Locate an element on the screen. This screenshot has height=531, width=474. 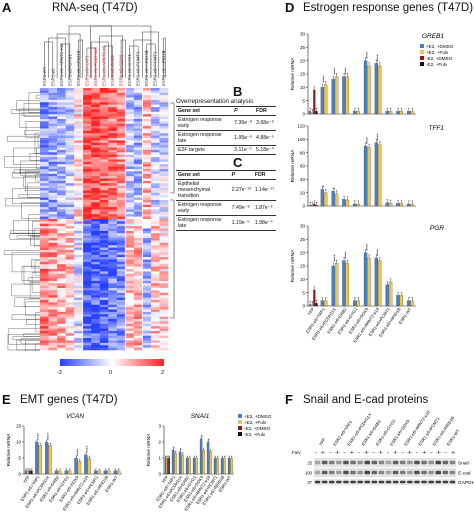
sample-label: ESR1-e6>ARID1B is located at coordinates (146, 68).